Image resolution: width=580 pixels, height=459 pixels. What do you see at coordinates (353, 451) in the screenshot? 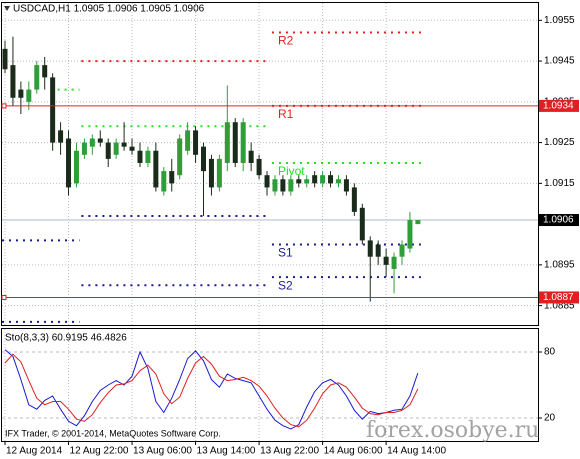
I see `x-tick-label: 14 Aug 06:00` at bounding box center [353, 451].